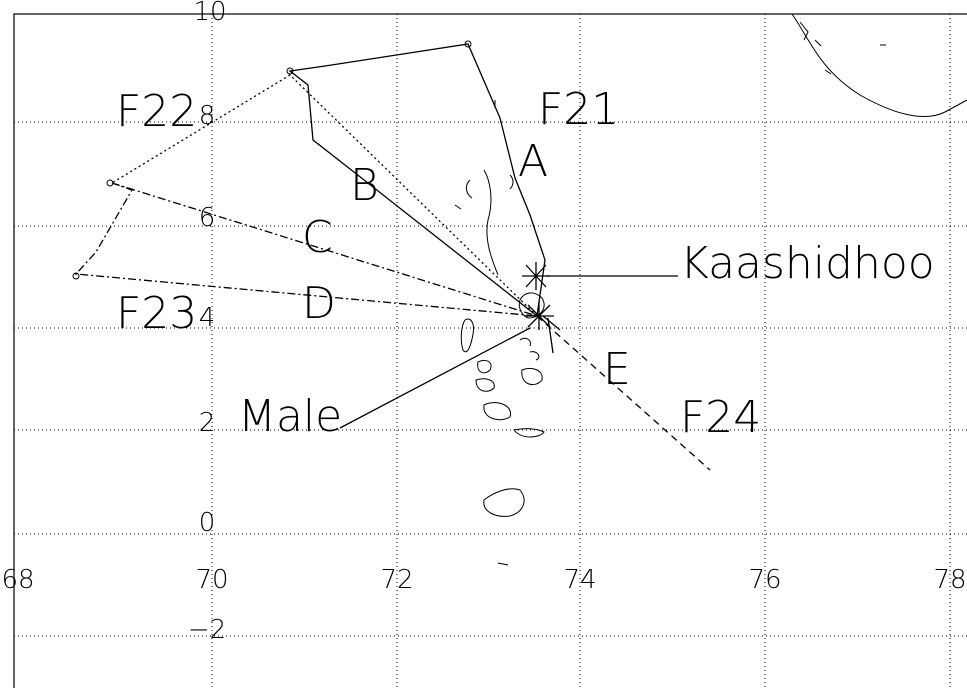  What do you see at coordinates (207, 218) in the screenshot?
I see `lat-label: 6` at bounding box center [207, 218].